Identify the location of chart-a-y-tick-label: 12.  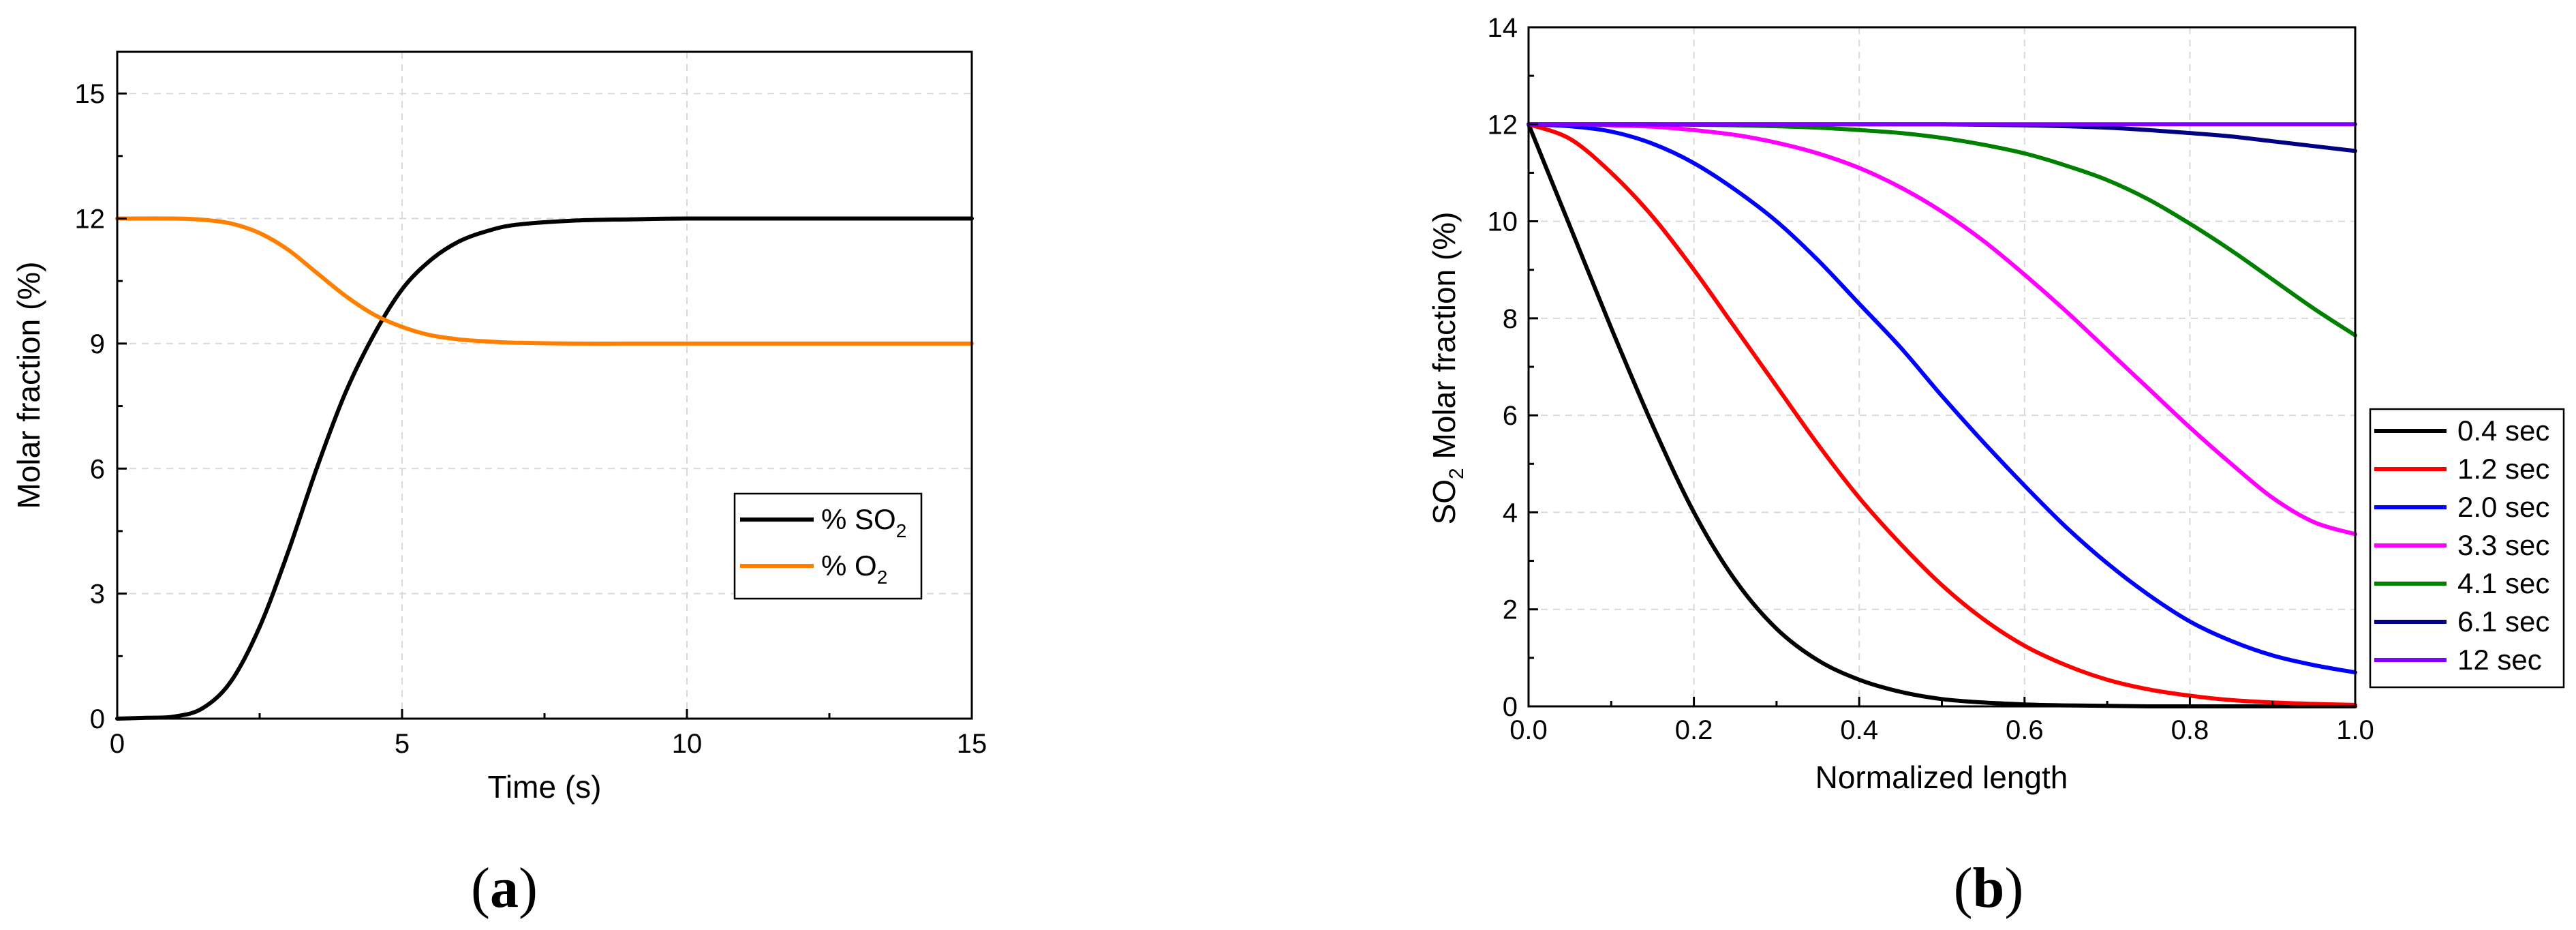
(91, 220).